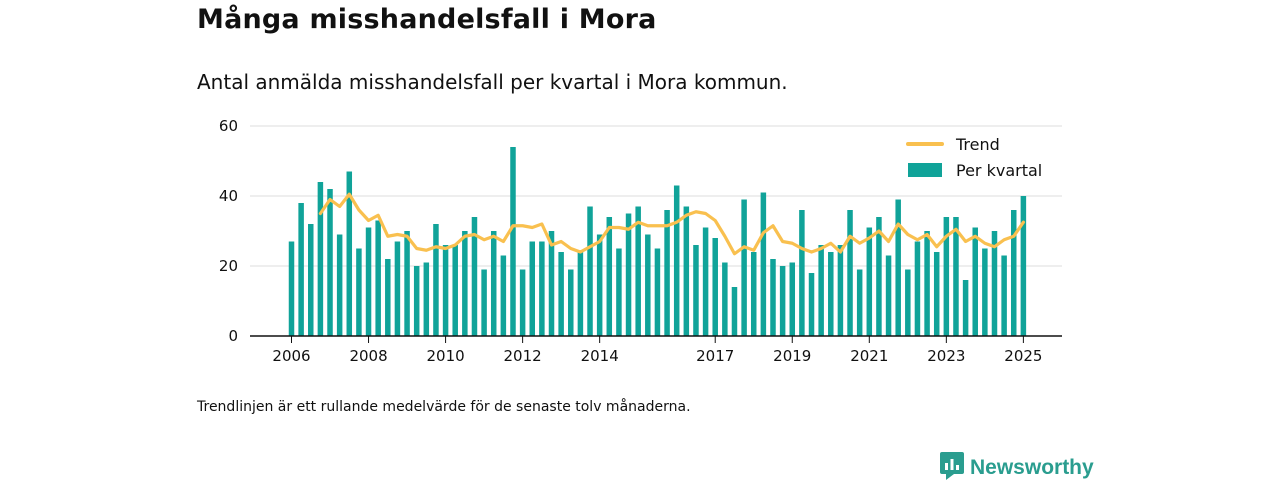 This screenshot has height=484, width=1280. What do you see at coordinates (1023, 356) in the screenshot?
I see `x-tick-label: 2025` at bounding box center [1023, 356].